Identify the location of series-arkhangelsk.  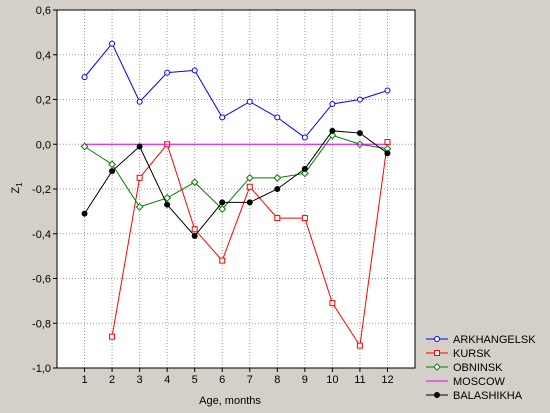
(236, 90).